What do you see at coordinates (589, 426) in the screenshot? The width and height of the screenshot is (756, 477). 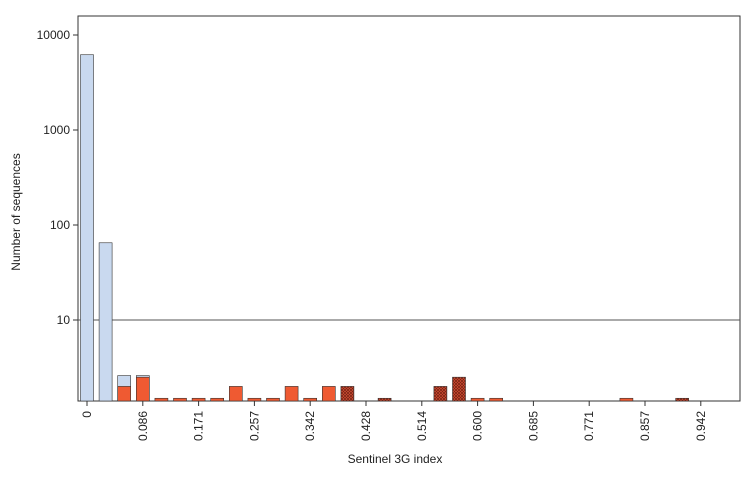 I see `x-tick-label: 0.771` at bounding box center [589, 426].